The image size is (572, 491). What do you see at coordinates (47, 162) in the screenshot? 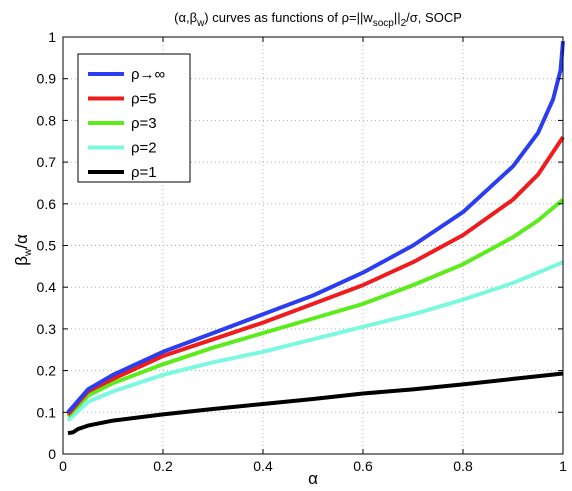
I see `y-tick-label: 0.7` at bounding box center [47, 162].